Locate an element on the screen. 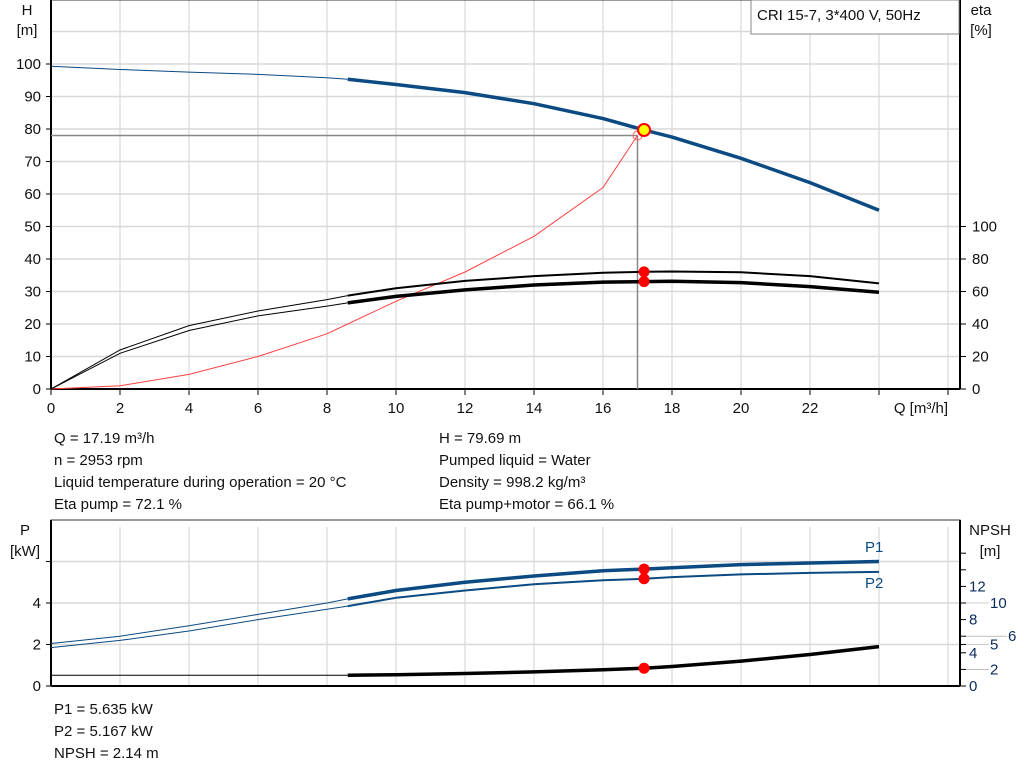 The height and width of the screenshot is (781, 1024). npsh-tick-label: 2 is located at coordinates (994, 669).